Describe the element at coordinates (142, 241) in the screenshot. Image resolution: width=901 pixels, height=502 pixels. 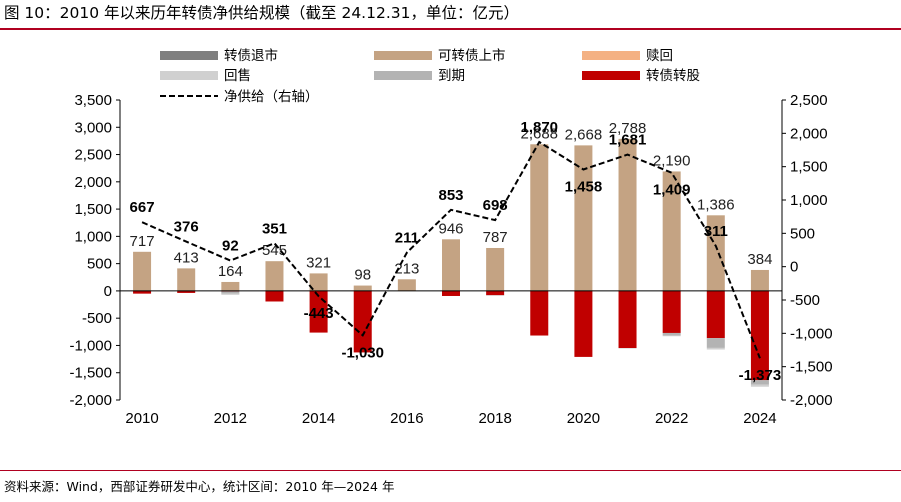
I see `bar-value-label: 717` at that location.